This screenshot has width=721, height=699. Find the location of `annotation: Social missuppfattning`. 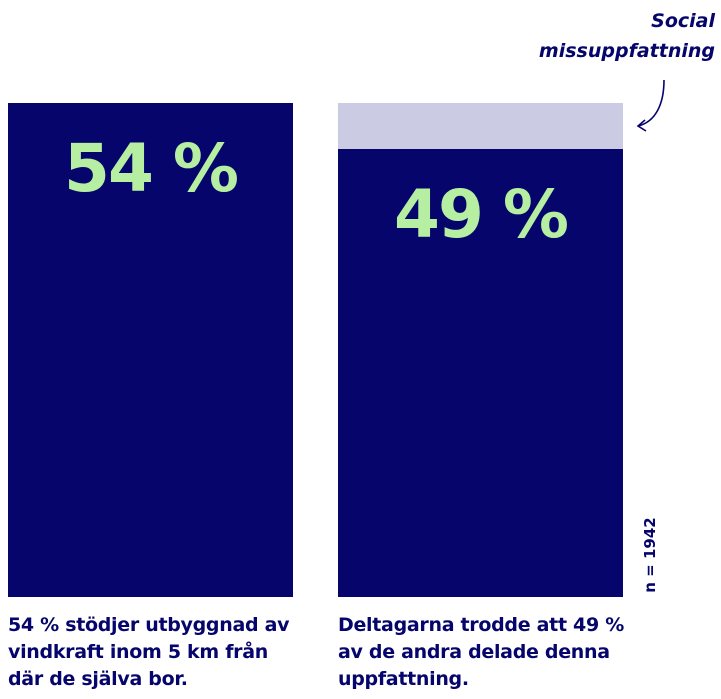

annotation: Social missuppfattning is located at coordinates (626, 36).